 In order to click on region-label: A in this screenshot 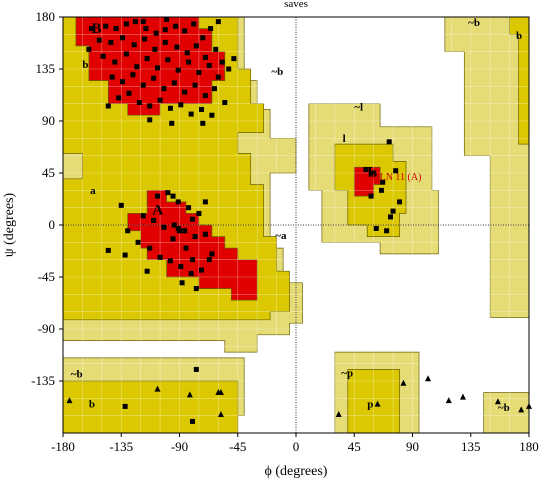, I will do `click(157, 211)`.